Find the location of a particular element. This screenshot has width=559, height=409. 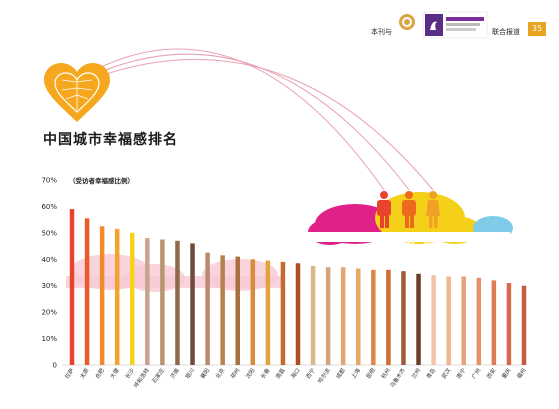

x-tick-label: 郑州 is located at coordinates (235, 374).